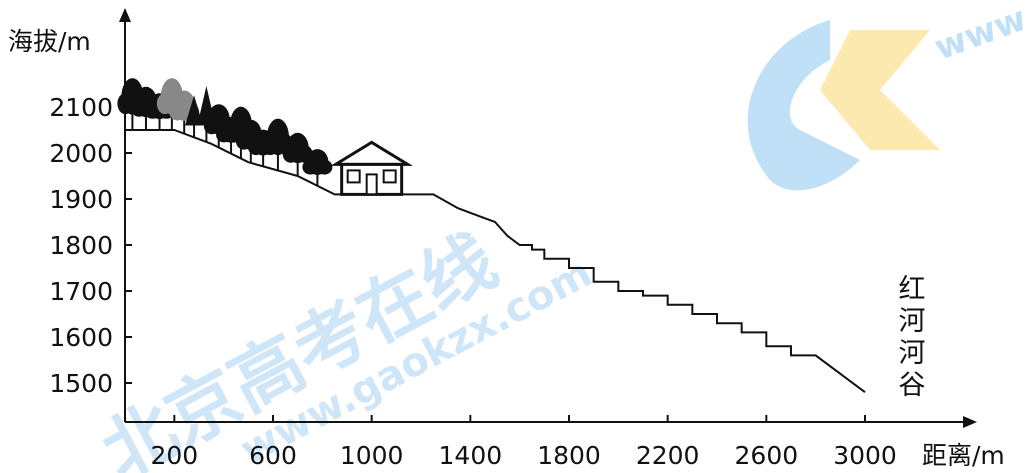  What do you see at coordinates (963, 455) in the screenshot?
I see `x-axis-label: 距离/m` at bounding box center [963, 455].